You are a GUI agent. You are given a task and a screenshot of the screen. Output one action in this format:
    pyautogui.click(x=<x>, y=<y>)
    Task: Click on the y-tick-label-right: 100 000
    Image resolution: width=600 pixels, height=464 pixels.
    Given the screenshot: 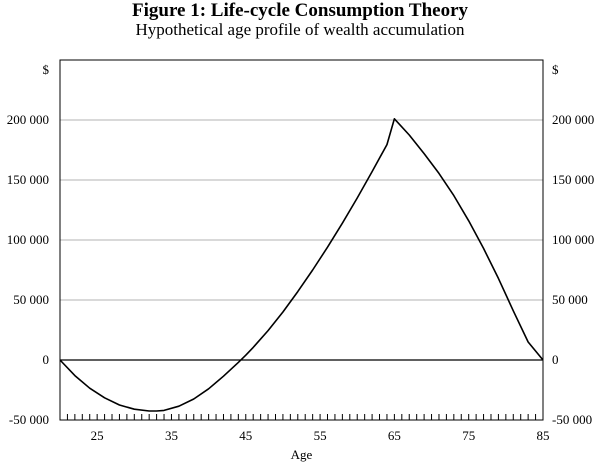 What is the action you would take?
    pyautogui.click(x=573, y=239)
    